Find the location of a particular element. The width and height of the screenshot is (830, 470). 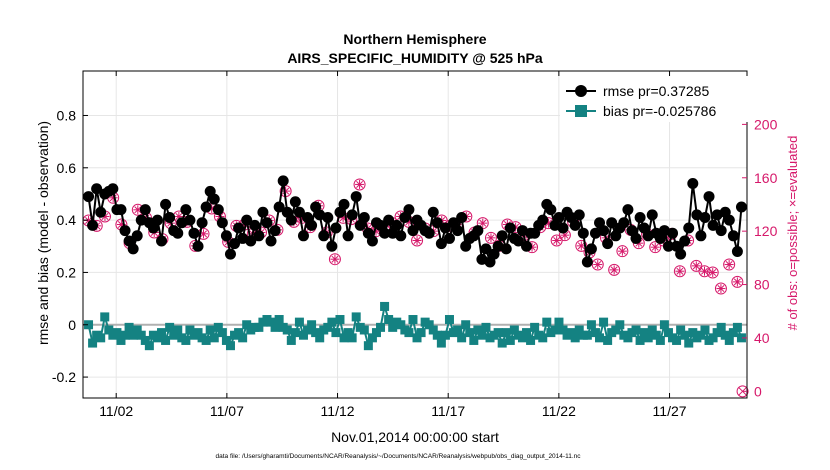

y-left-tick-label: 0.6 is located at coordinates (67, 168).